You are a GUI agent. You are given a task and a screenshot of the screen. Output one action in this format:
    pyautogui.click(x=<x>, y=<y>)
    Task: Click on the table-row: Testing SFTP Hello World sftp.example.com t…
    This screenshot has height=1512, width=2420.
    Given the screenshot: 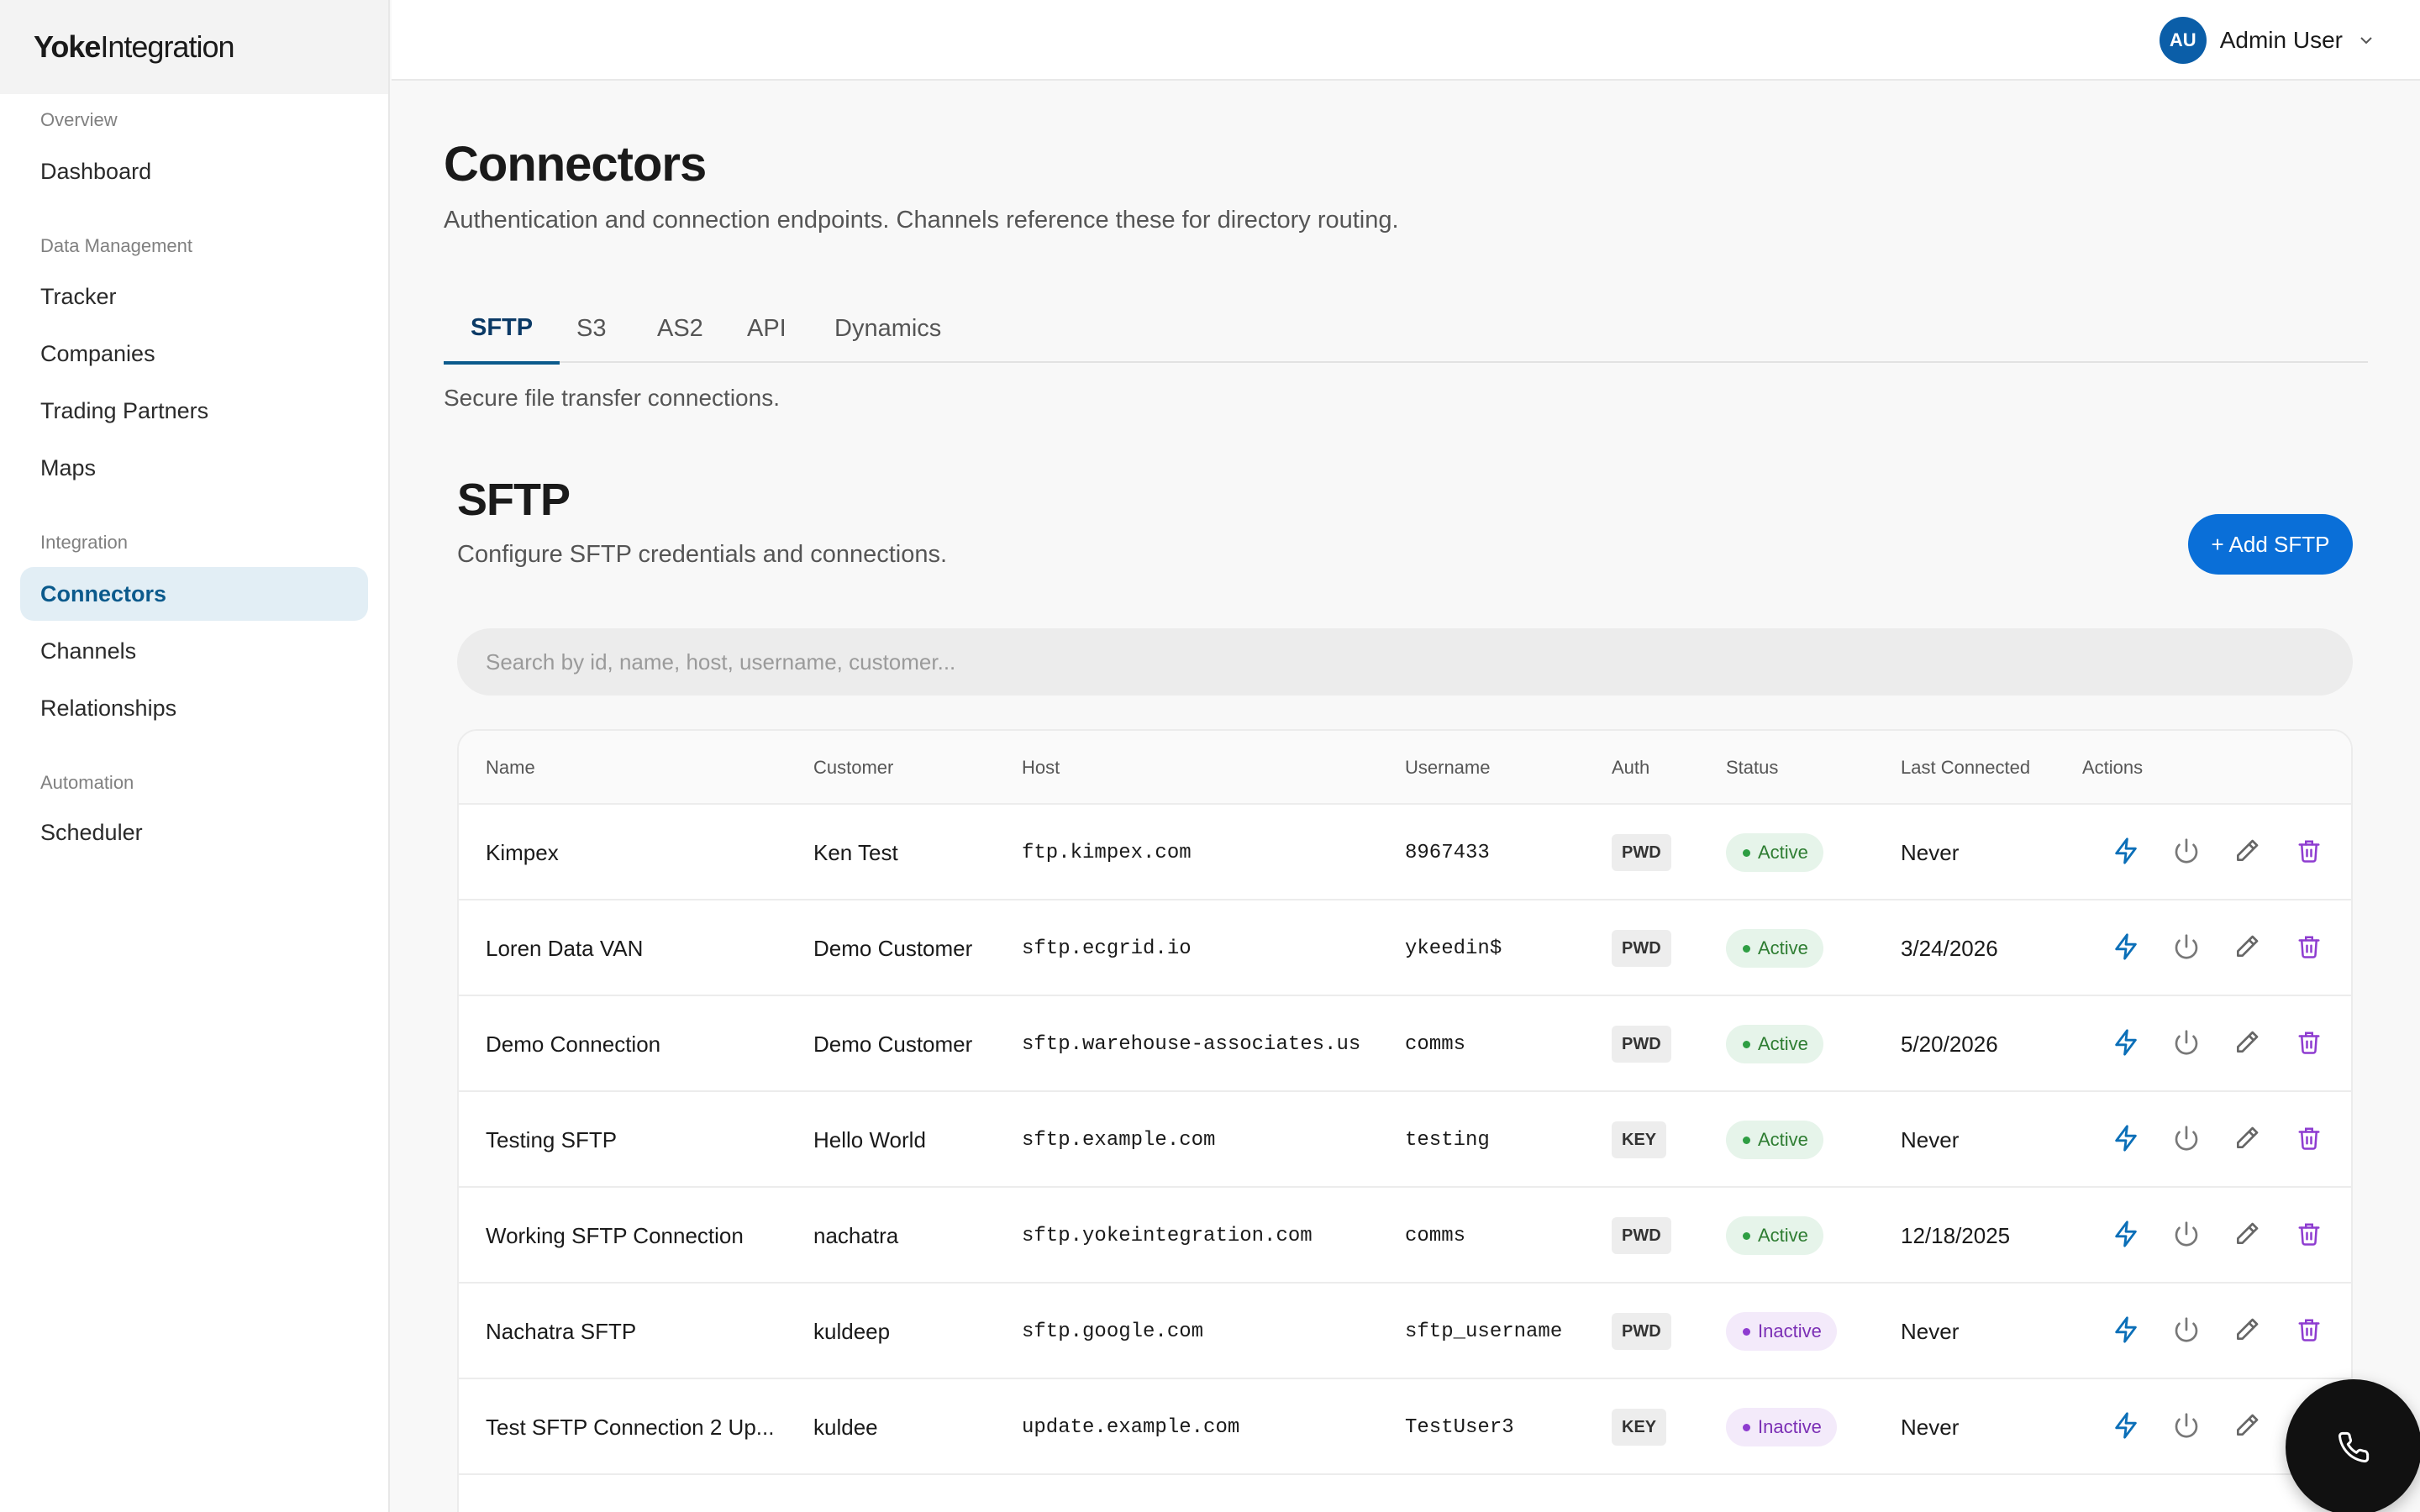 What is the action you would take?
    pyautogui.click(x=1405, y=1140)
    